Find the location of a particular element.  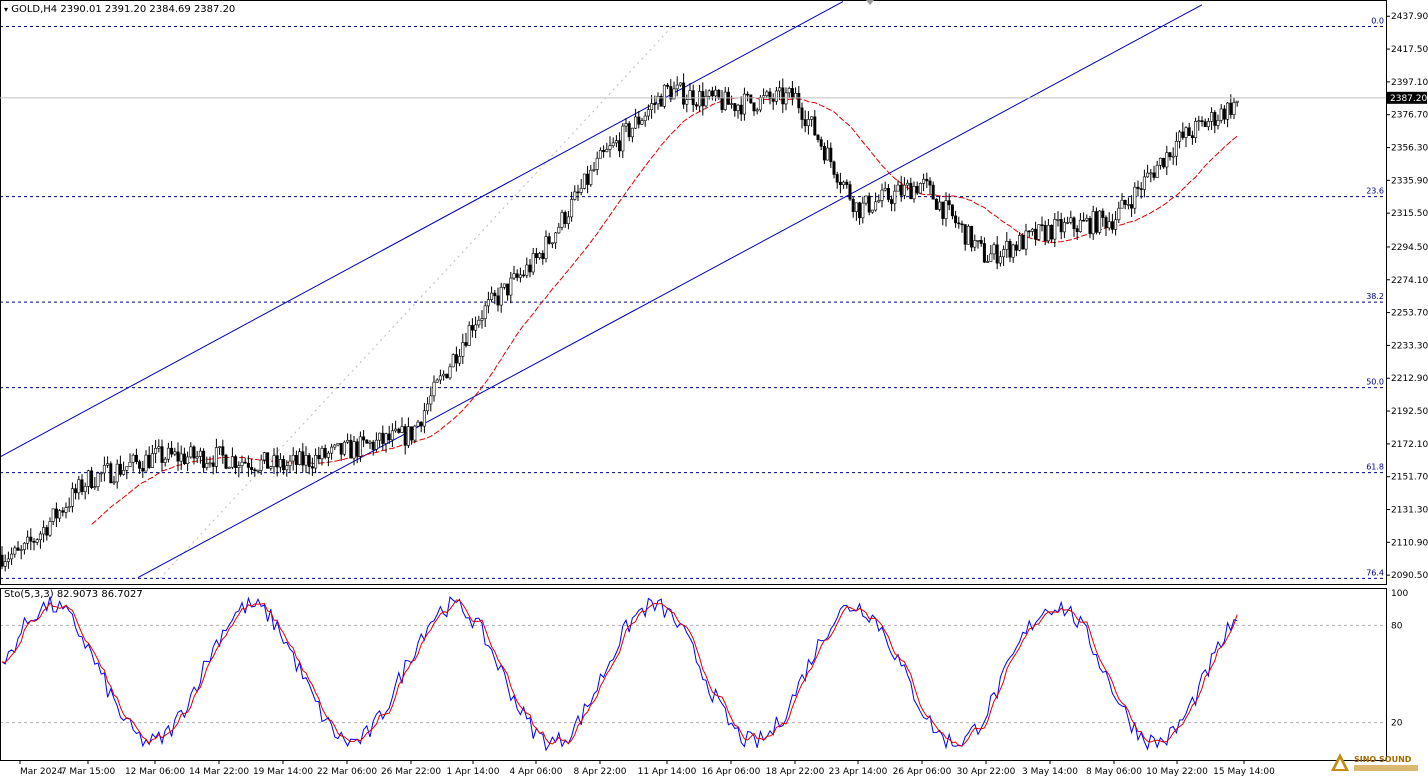

time-tick-label: 23 Apr 14:00 is located at coordinates (858, 772).